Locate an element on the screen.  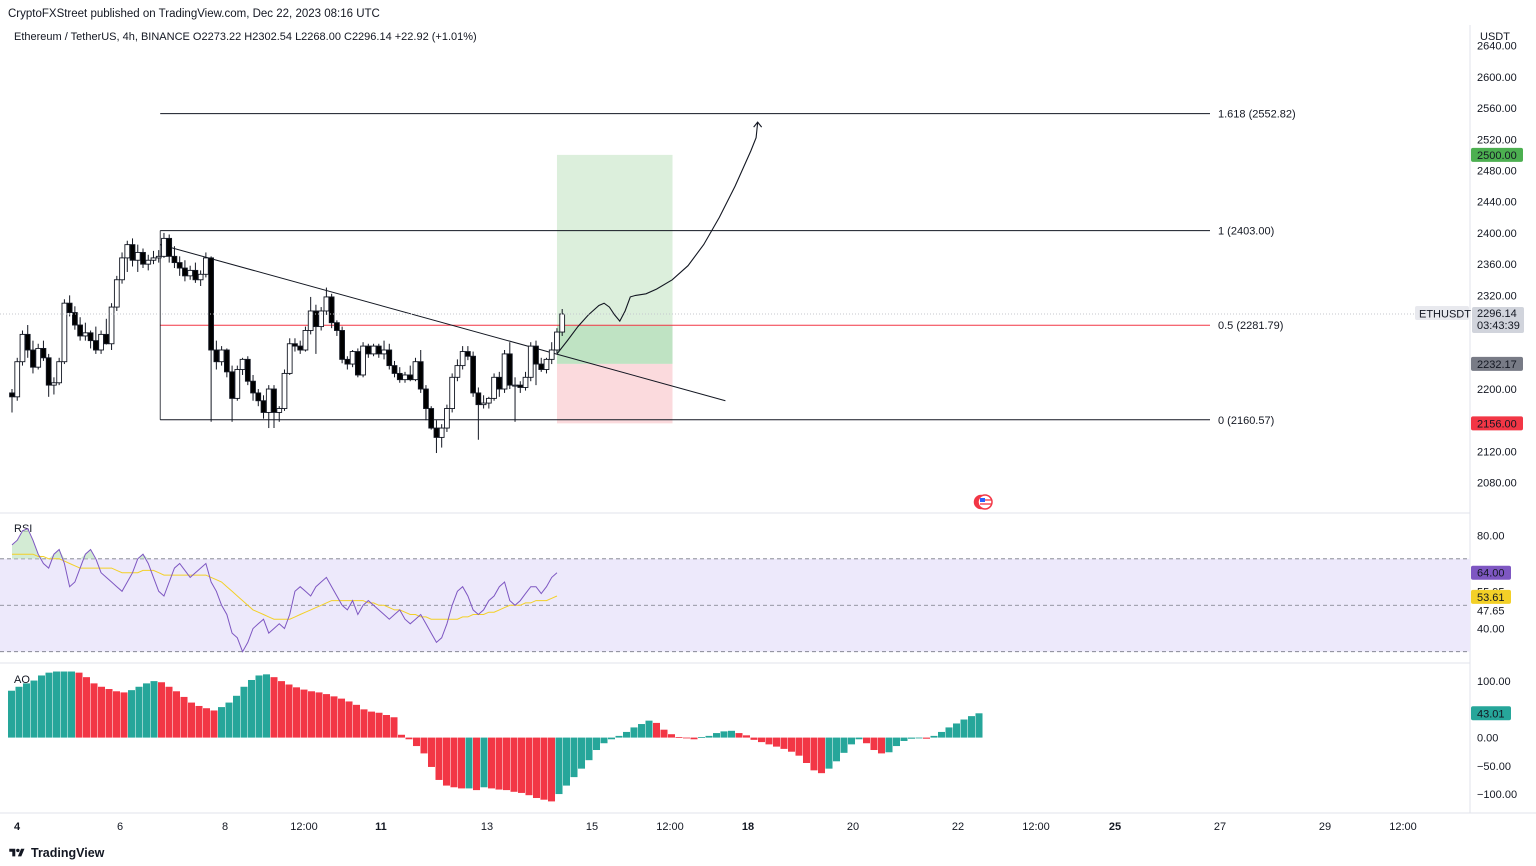
tradingview-brand: TradingView is located at coordinates (56, 853).